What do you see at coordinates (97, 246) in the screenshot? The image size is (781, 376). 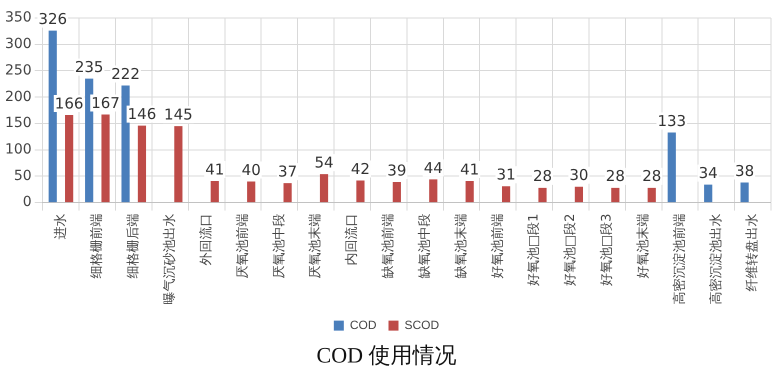 I see `x-tick-label: 细格栅前端` at bounding box center [97, 246].